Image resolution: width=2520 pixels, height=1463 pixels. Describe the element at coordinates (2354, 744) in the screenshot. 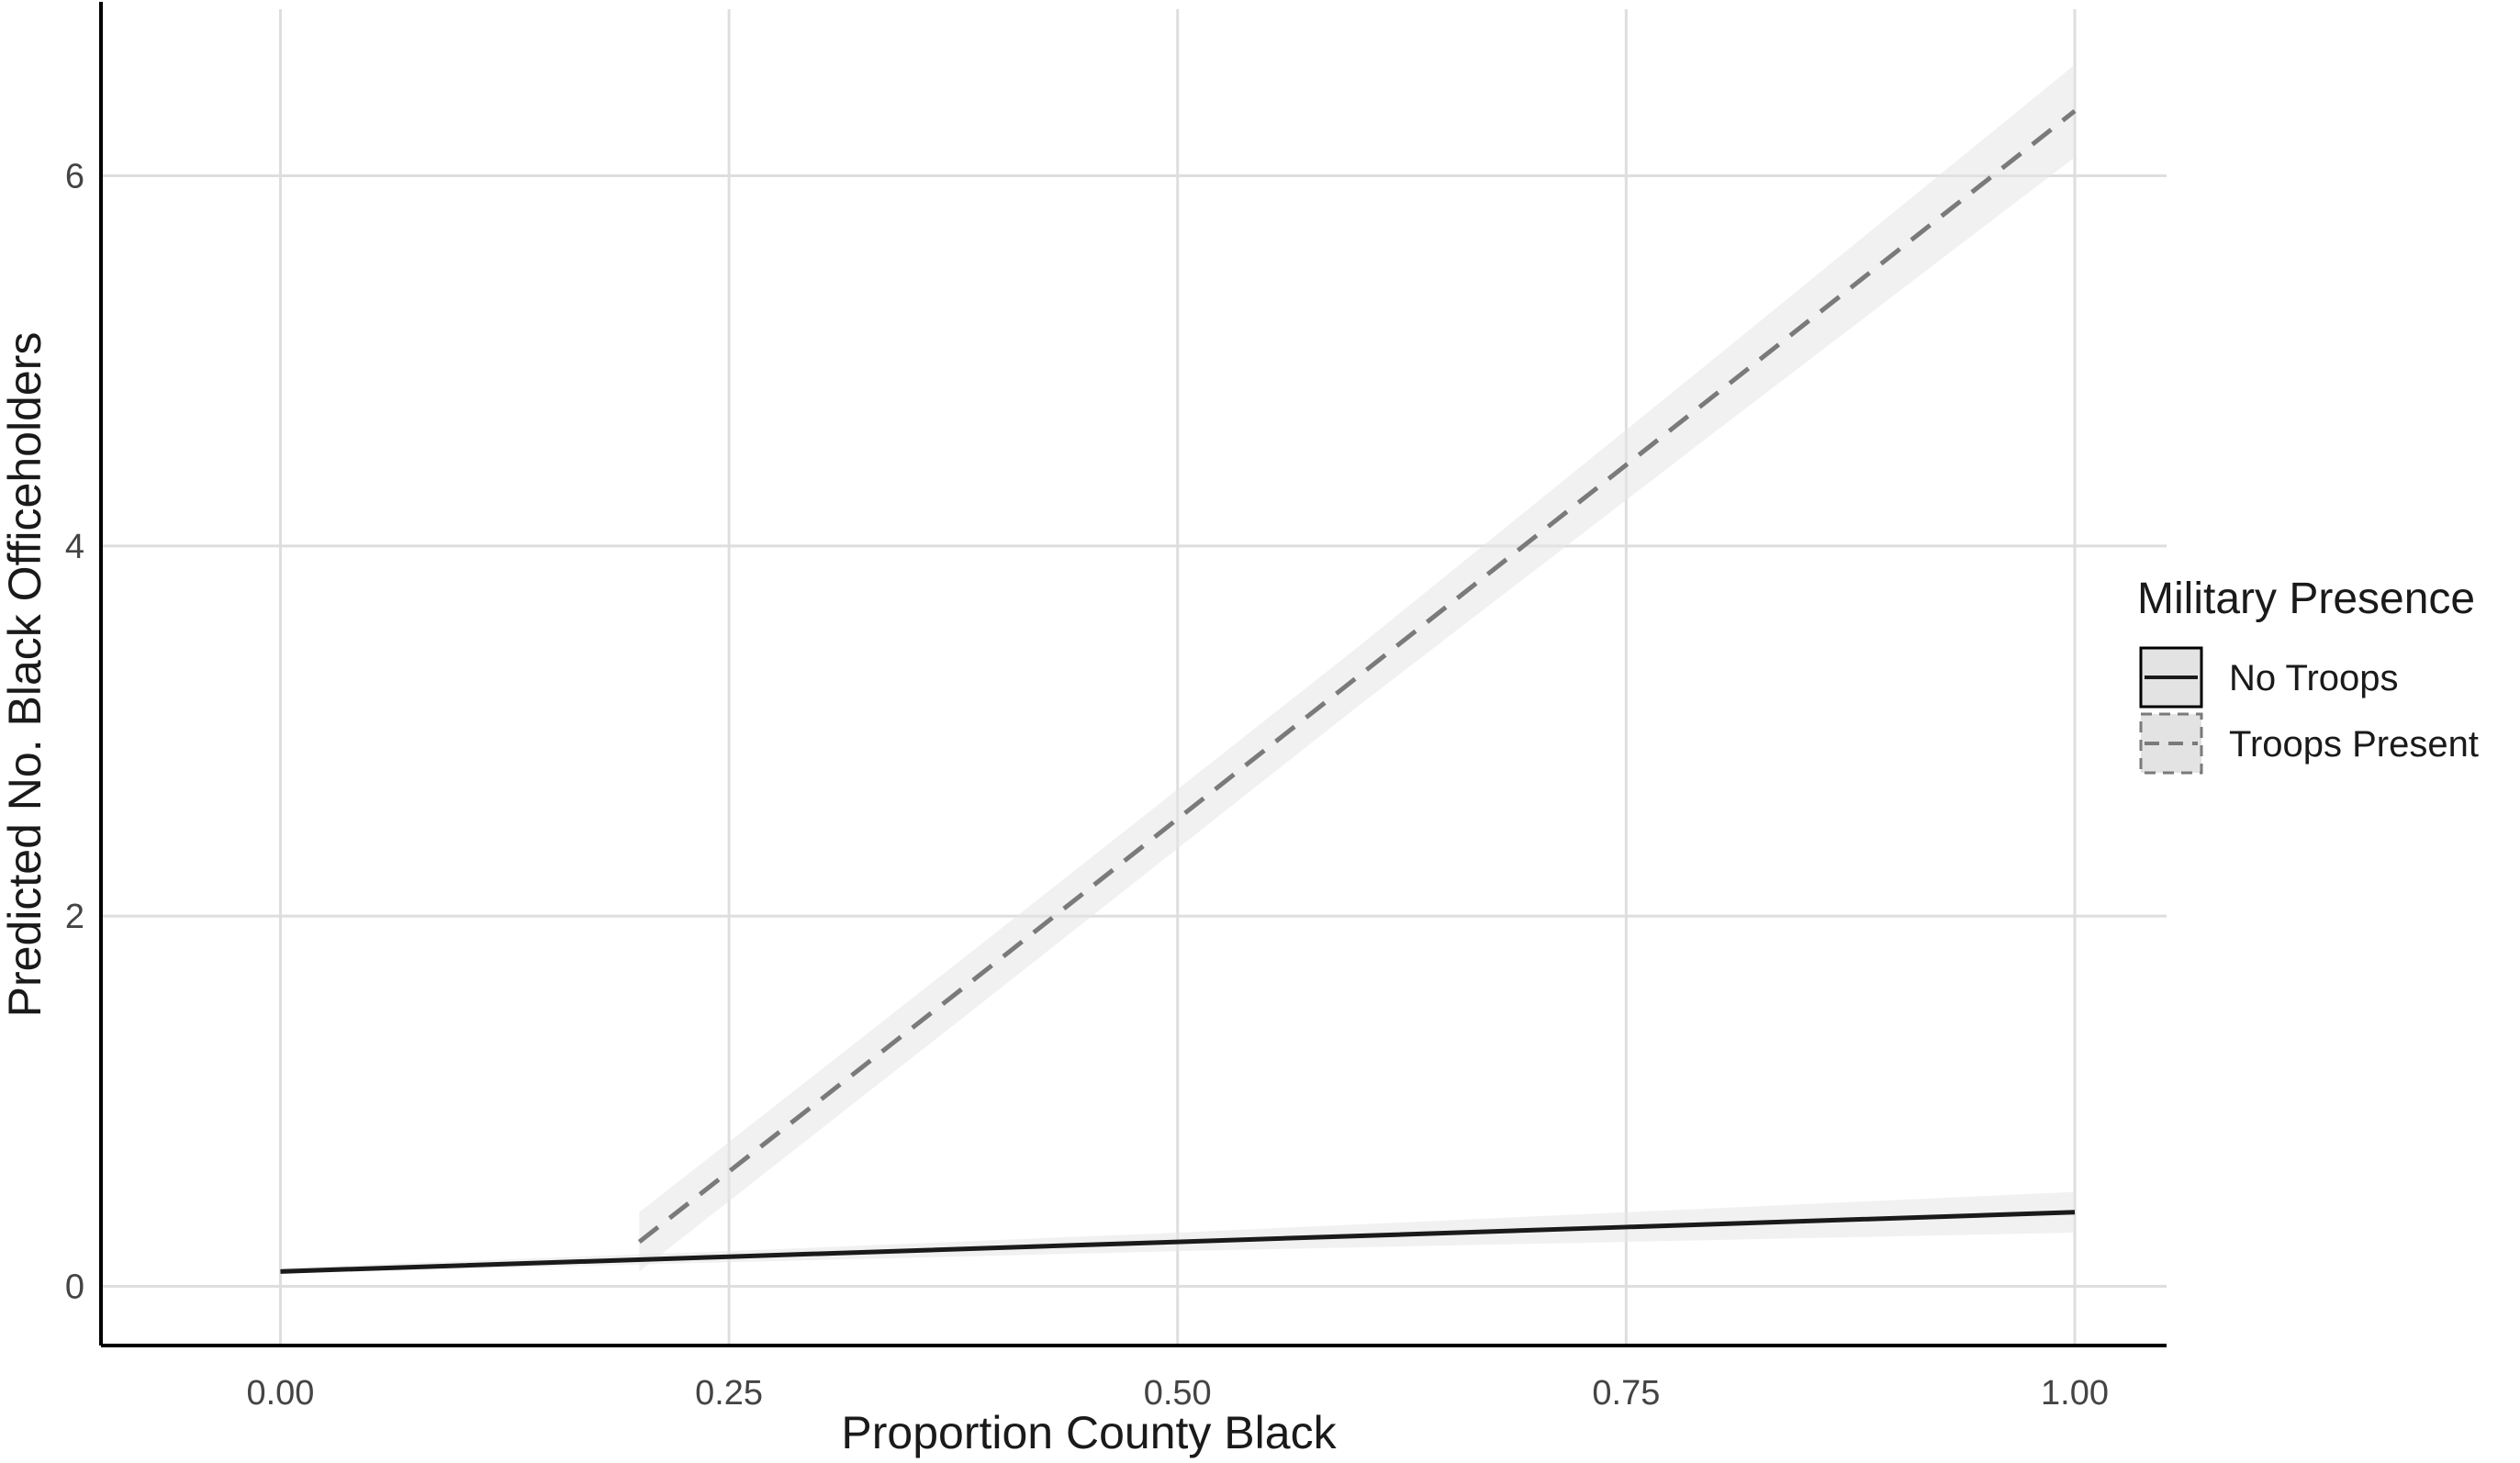

I see `legend-label-troops-present: Troops Present` at that location.